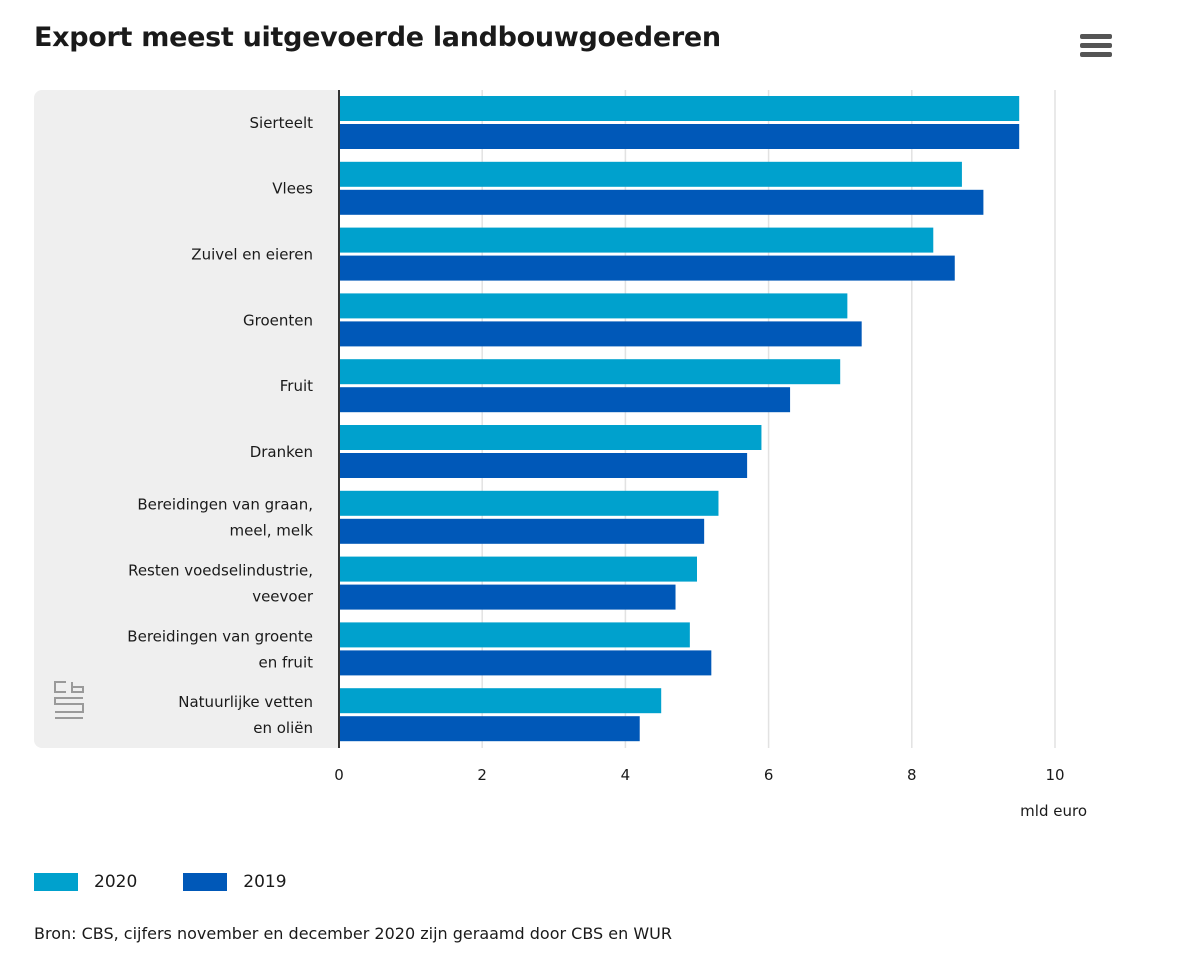  Describe the element at coordinates (482, 775) in the screenshot. I see `x-tick-label: 2` at that location.